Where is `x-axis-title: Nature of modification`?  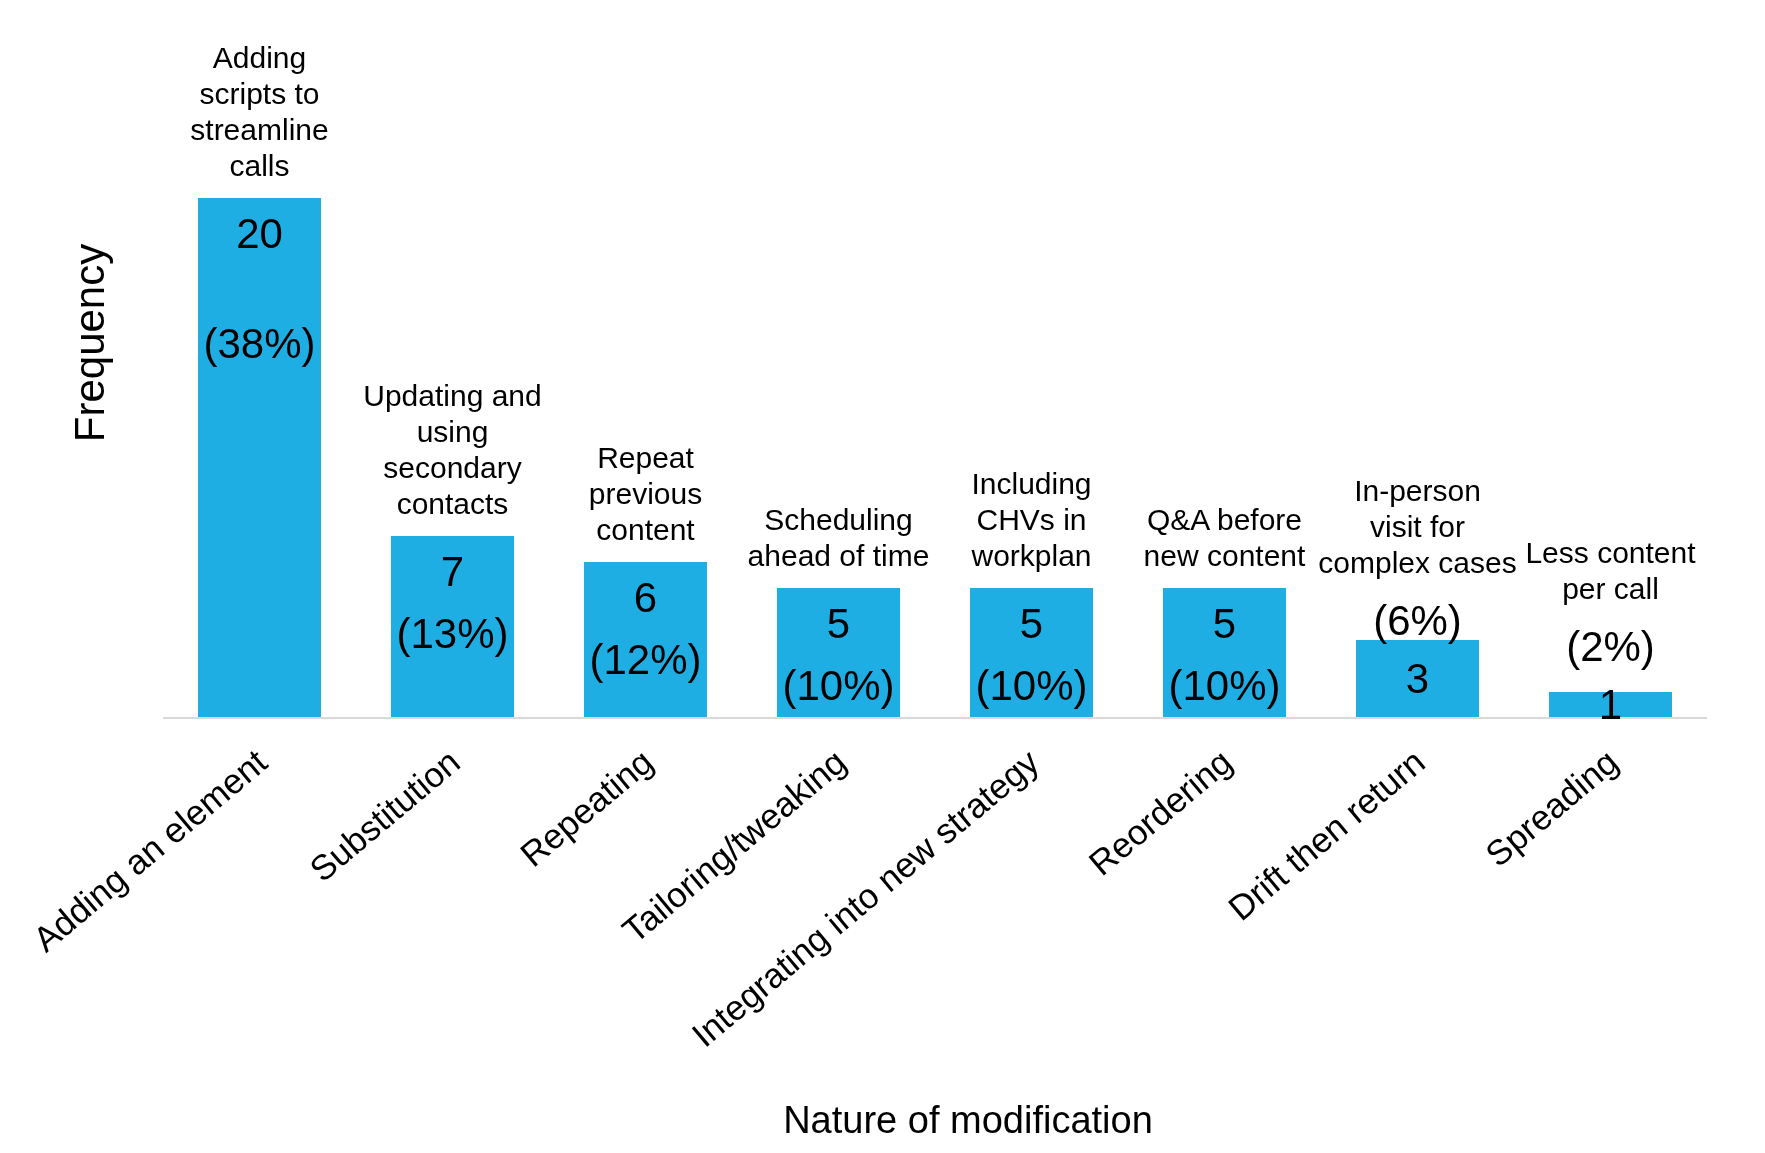 x-axis-title: Nature of modification is located at coordinates (968, 1120).